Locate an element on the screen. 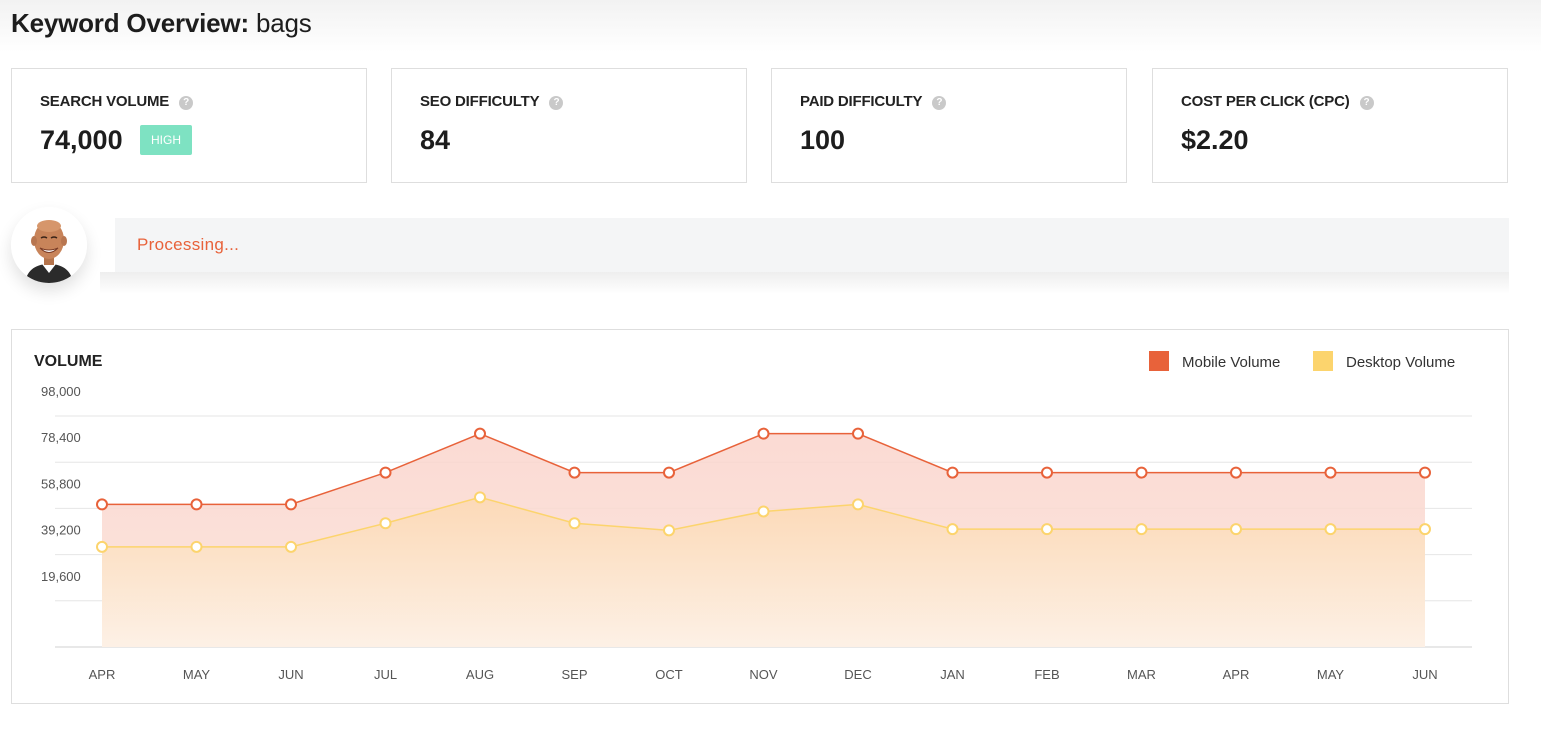 The height and width of the screenshot is (729, 1541). metric-value: 100 is located at coordinates (823, 140).